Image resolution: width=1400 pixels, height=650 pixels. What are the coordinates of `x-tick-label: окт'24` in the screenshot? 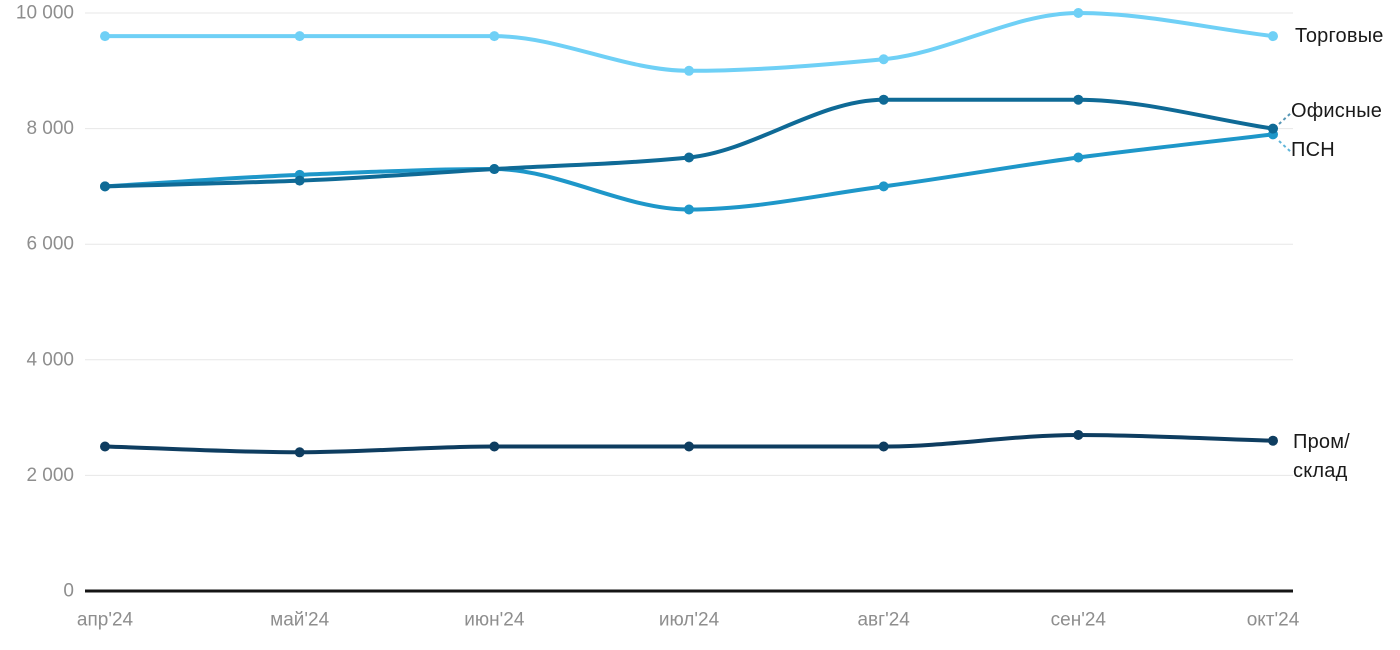 It's located at (1273, 620).